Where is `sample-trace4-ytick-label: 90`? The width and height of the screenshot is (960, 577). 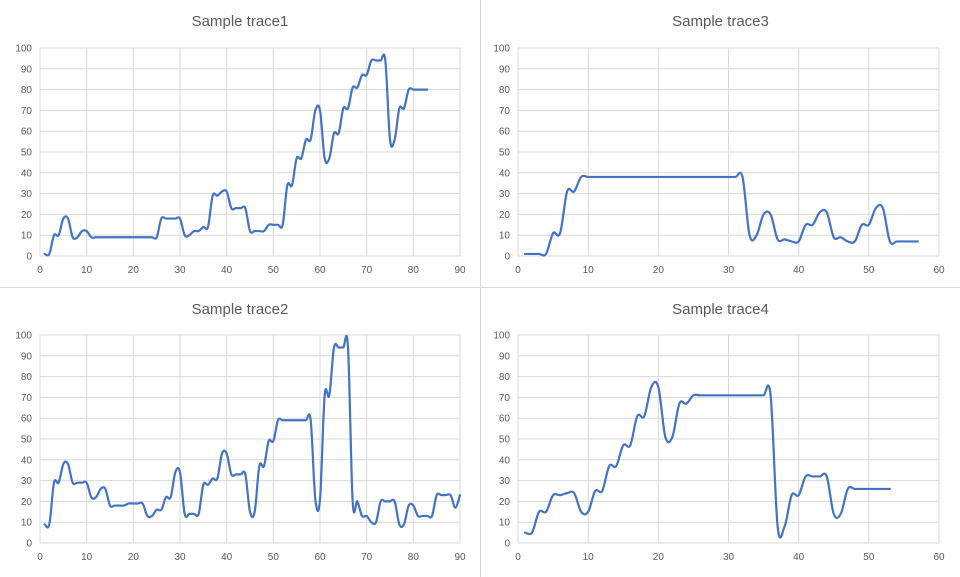
sample-trace4-ytick-label: 90 is located at coordinates (505, 356).